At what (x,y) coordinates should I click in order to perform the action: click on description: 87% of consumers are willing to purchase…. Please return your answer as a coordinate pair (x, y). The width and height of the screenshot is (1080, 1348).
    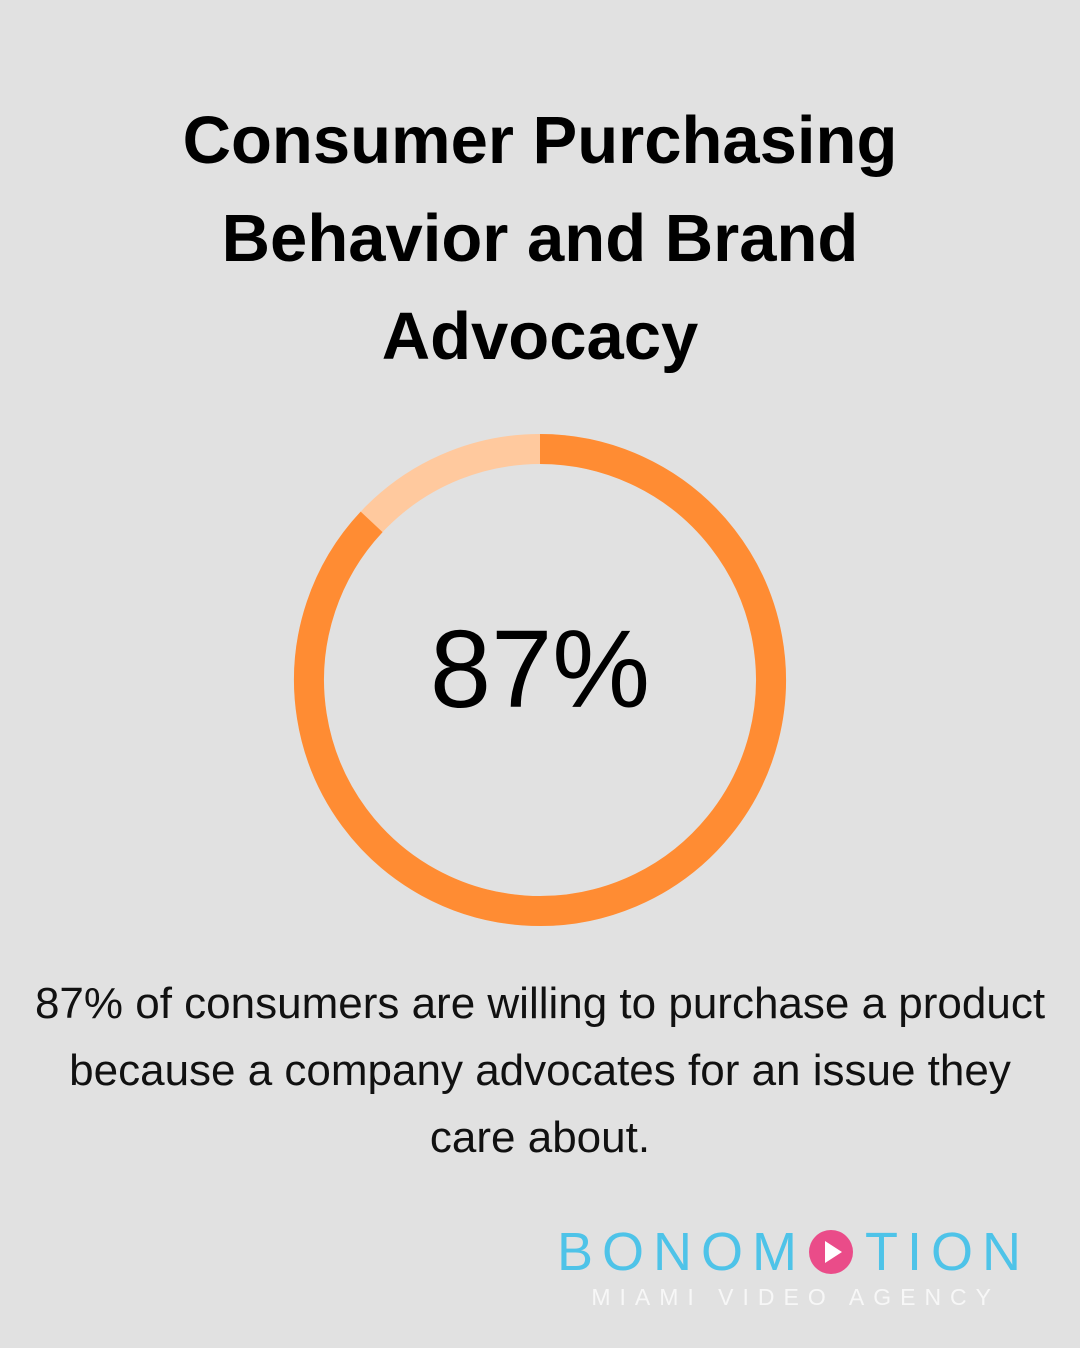
    Looking at the image, I should click on (540, 1070).